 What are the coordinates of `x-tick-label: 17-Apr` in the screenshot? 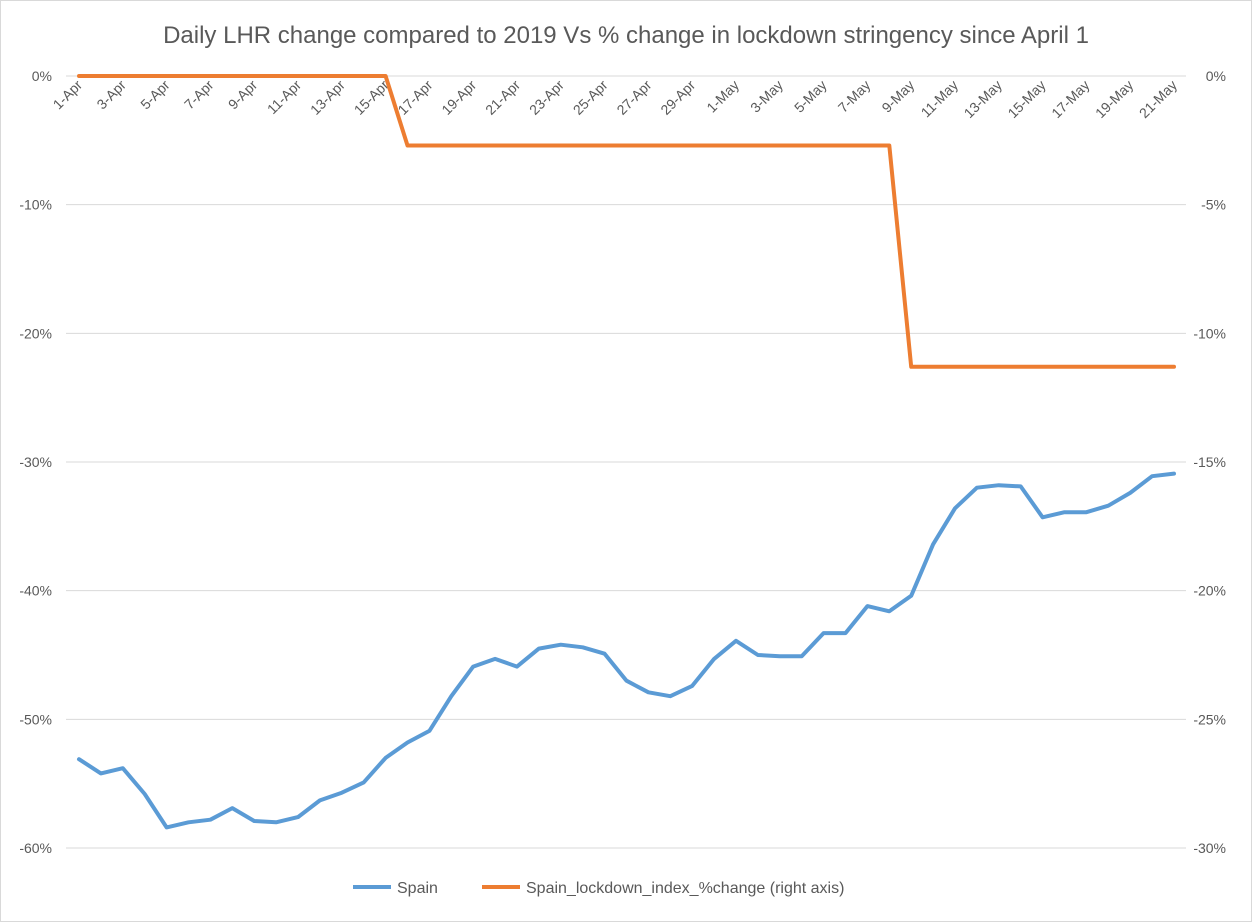 It's located at (414, 97).